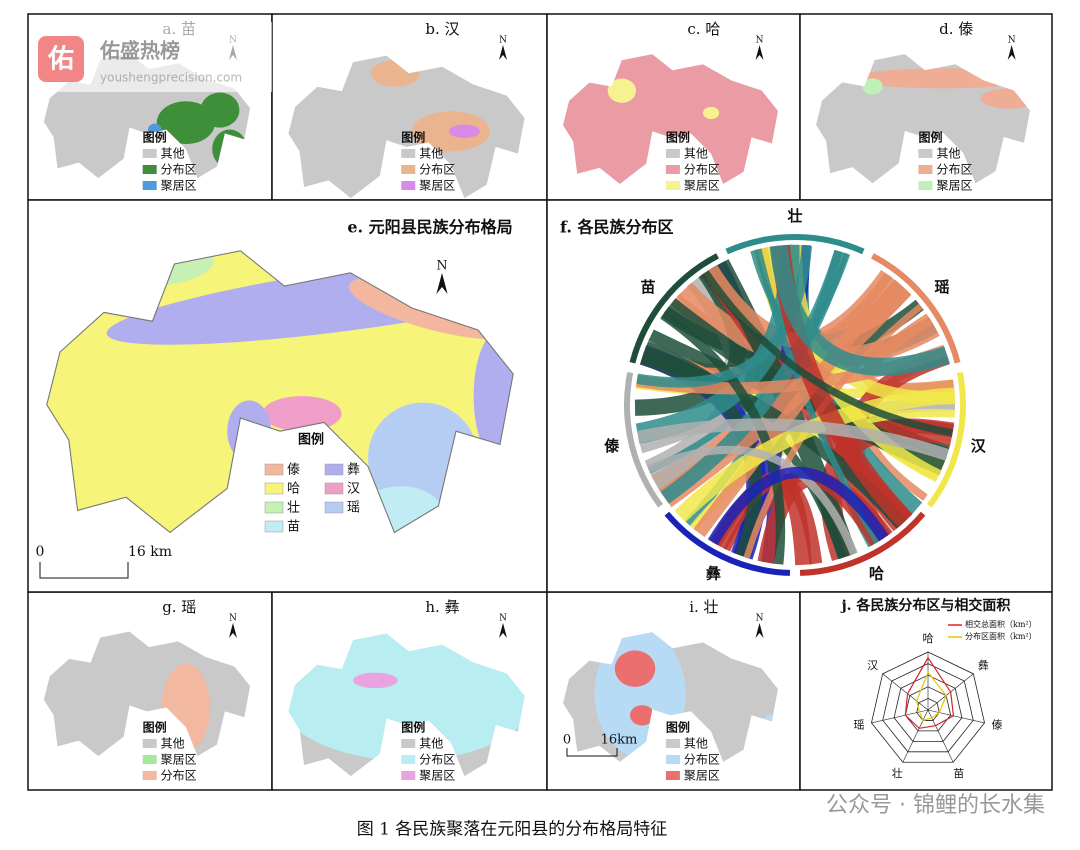 Image resolution: width=1080 pixels, height=850 pixels. What do you see at coordinates (925, 605) in the screenshot?
I see `panel-title: j. 各民族分布区与相交面积` at bounding box center [925, 605].